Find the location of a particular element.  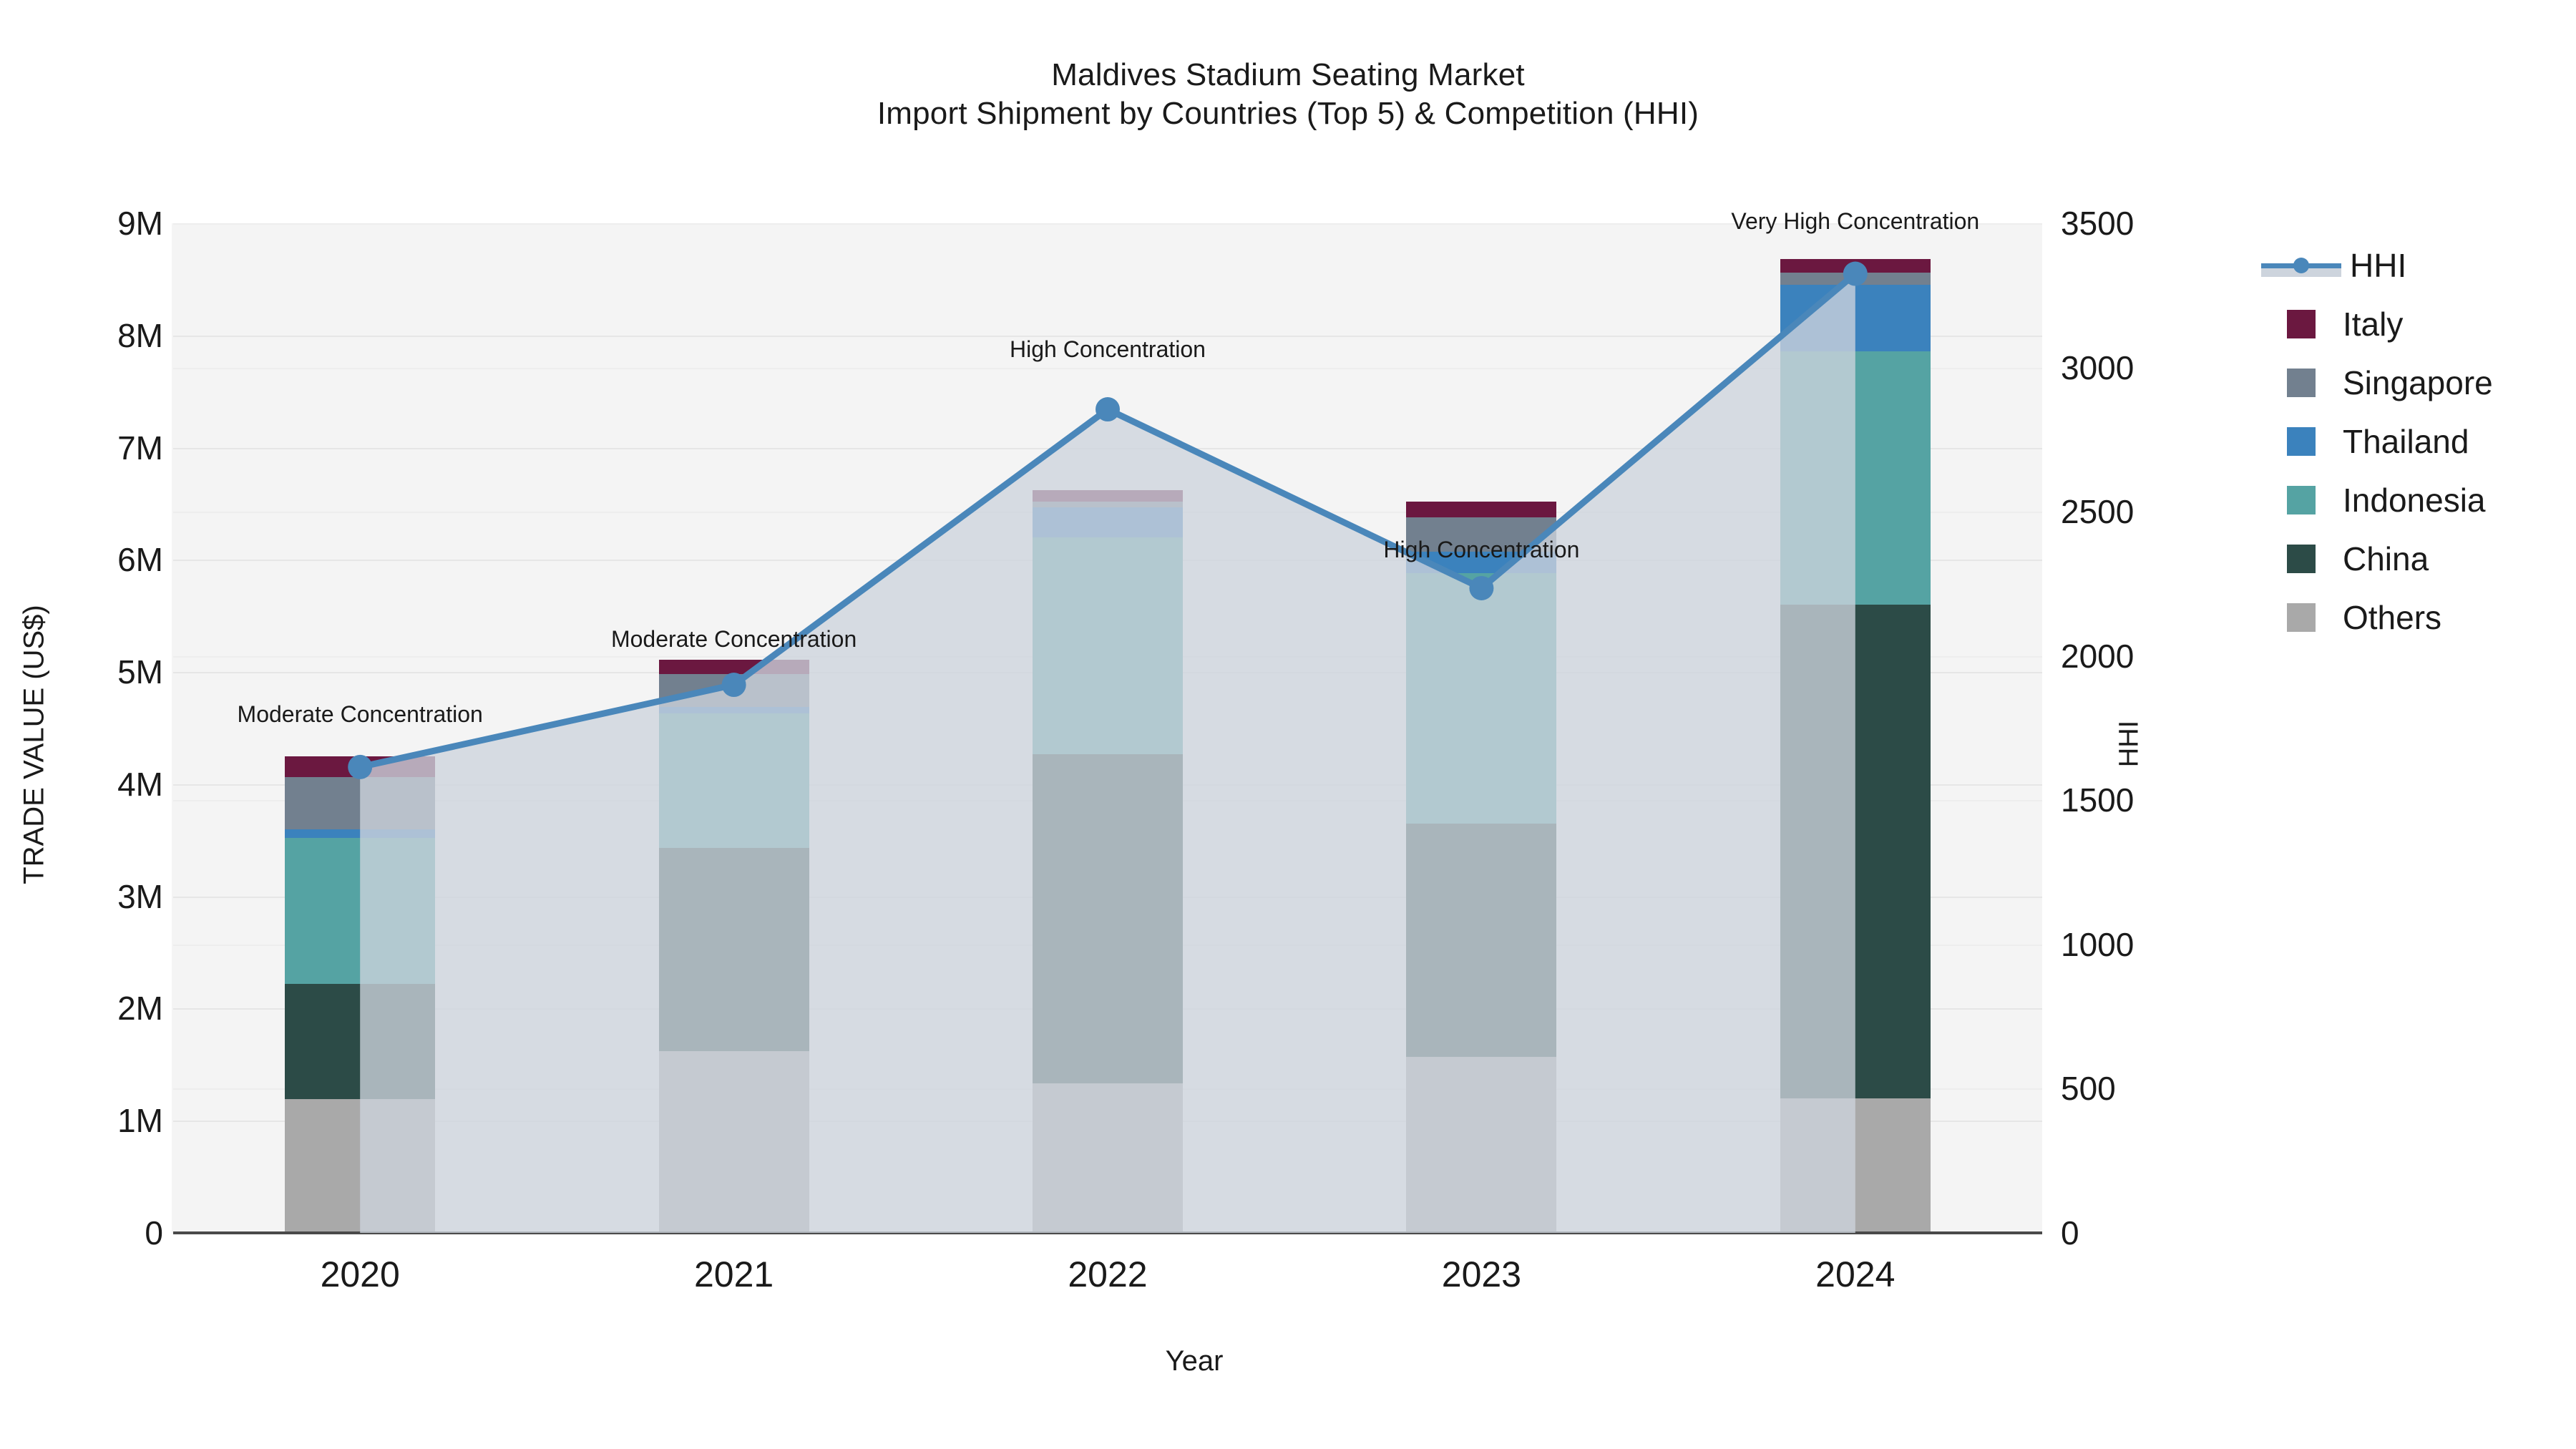

x-axis-tick-2021: 2021 is located at coordinates (733, 1274).